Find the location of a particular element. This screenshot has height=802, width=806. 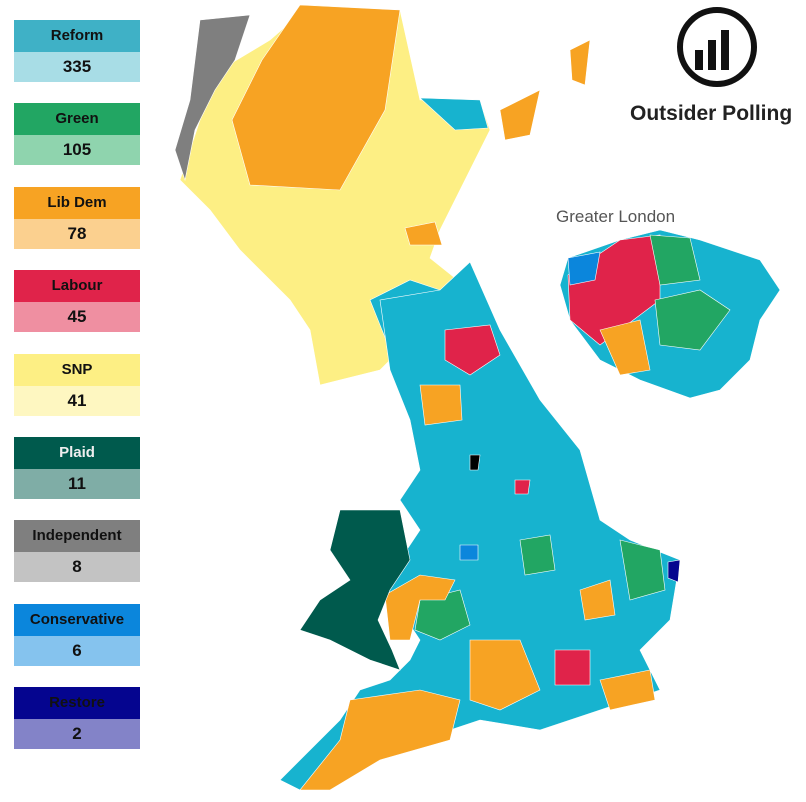

legend-item: Conservative 6 is located at coordinates (77, 634).